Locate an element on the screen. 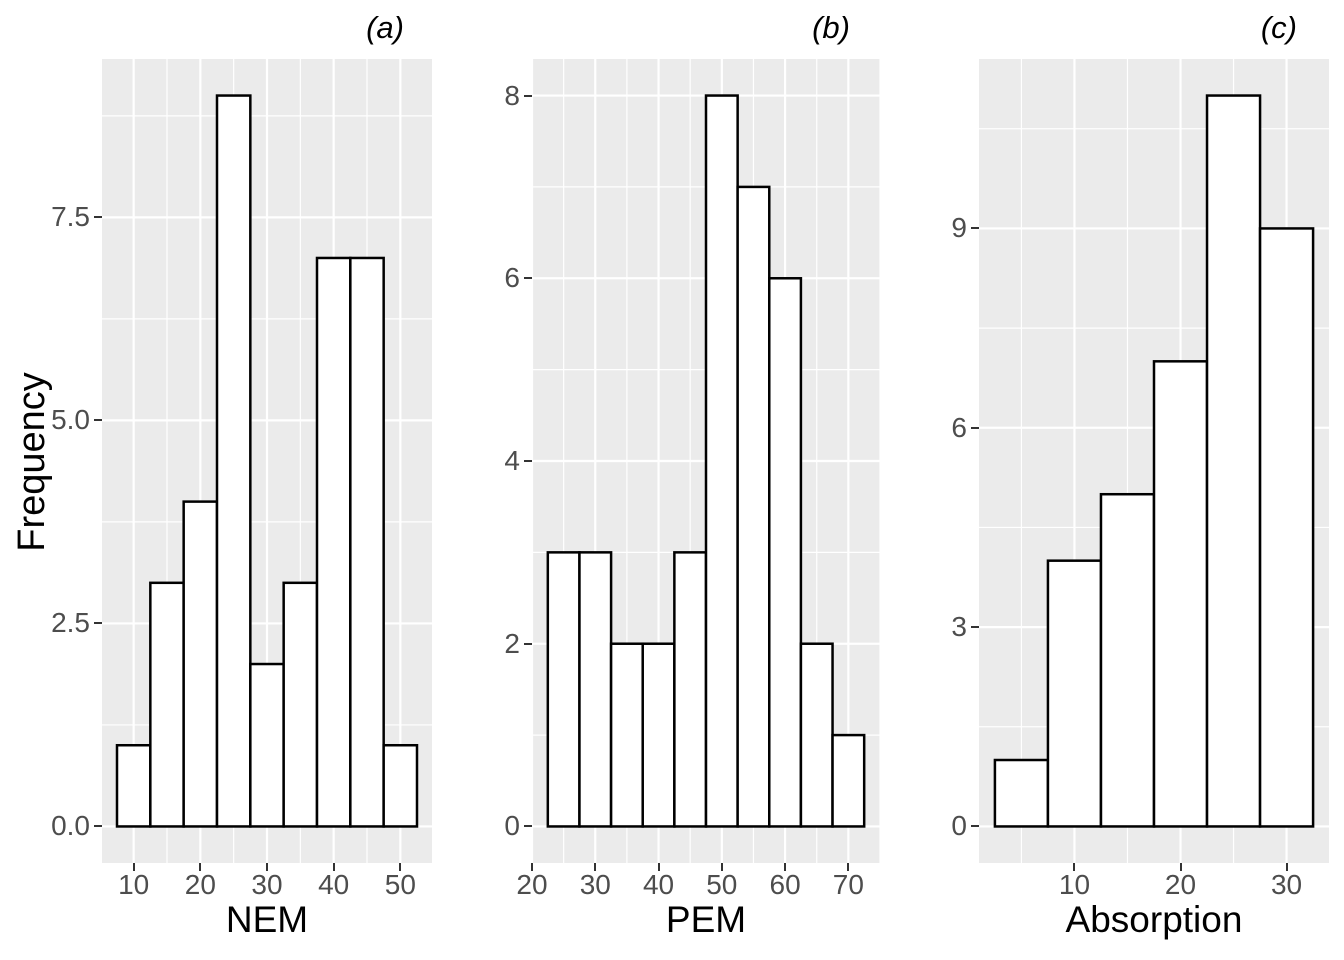 Image resolution: width=1344 pixels, height=960 pixels. x-tick-label: 70 is located at coordinates (848, 884).